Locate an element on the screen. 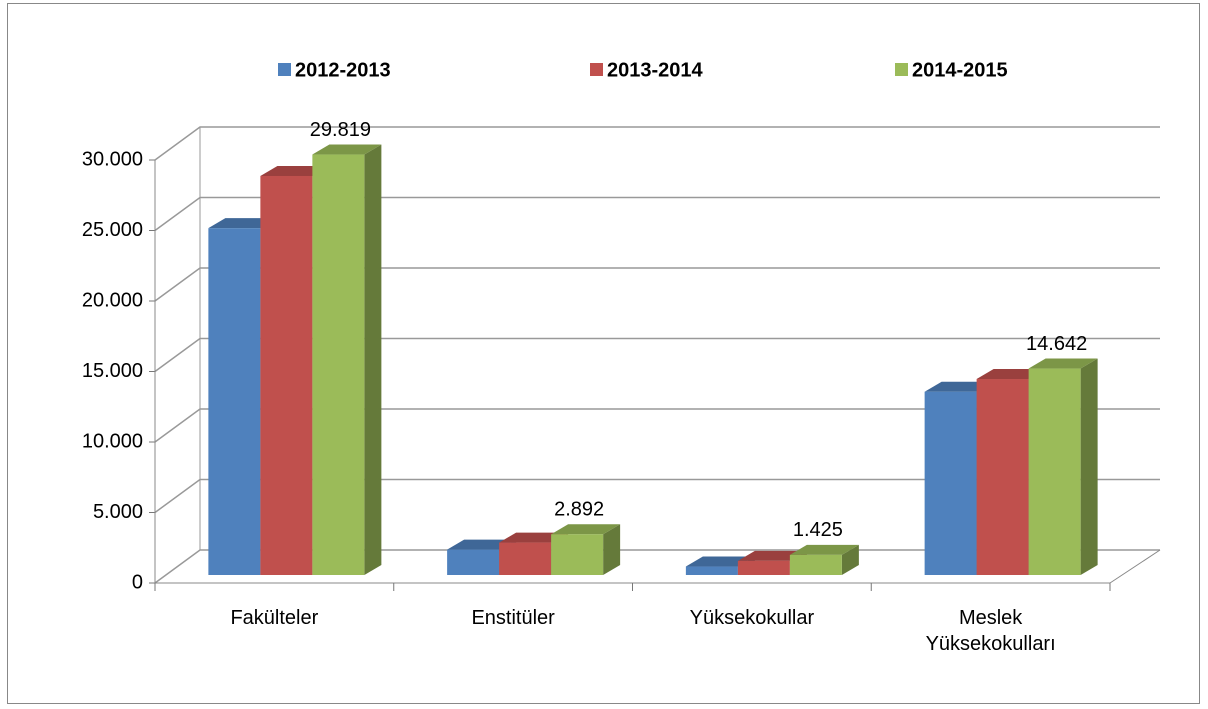  x-tick-label: Yüksekokullar is located at coordinates (752, 618).